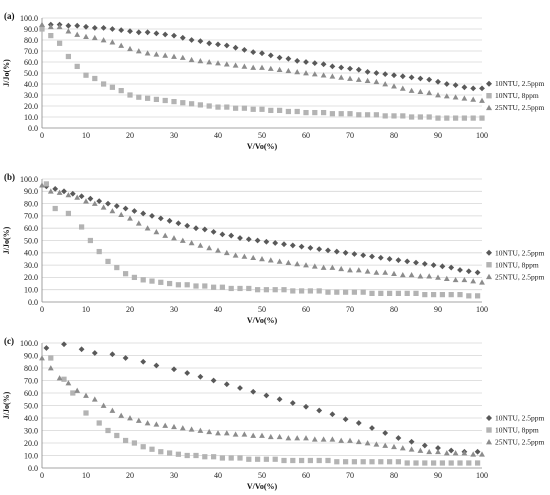  I want to click on legend-label: 10NTU, 8ppm, so click(517, 264).